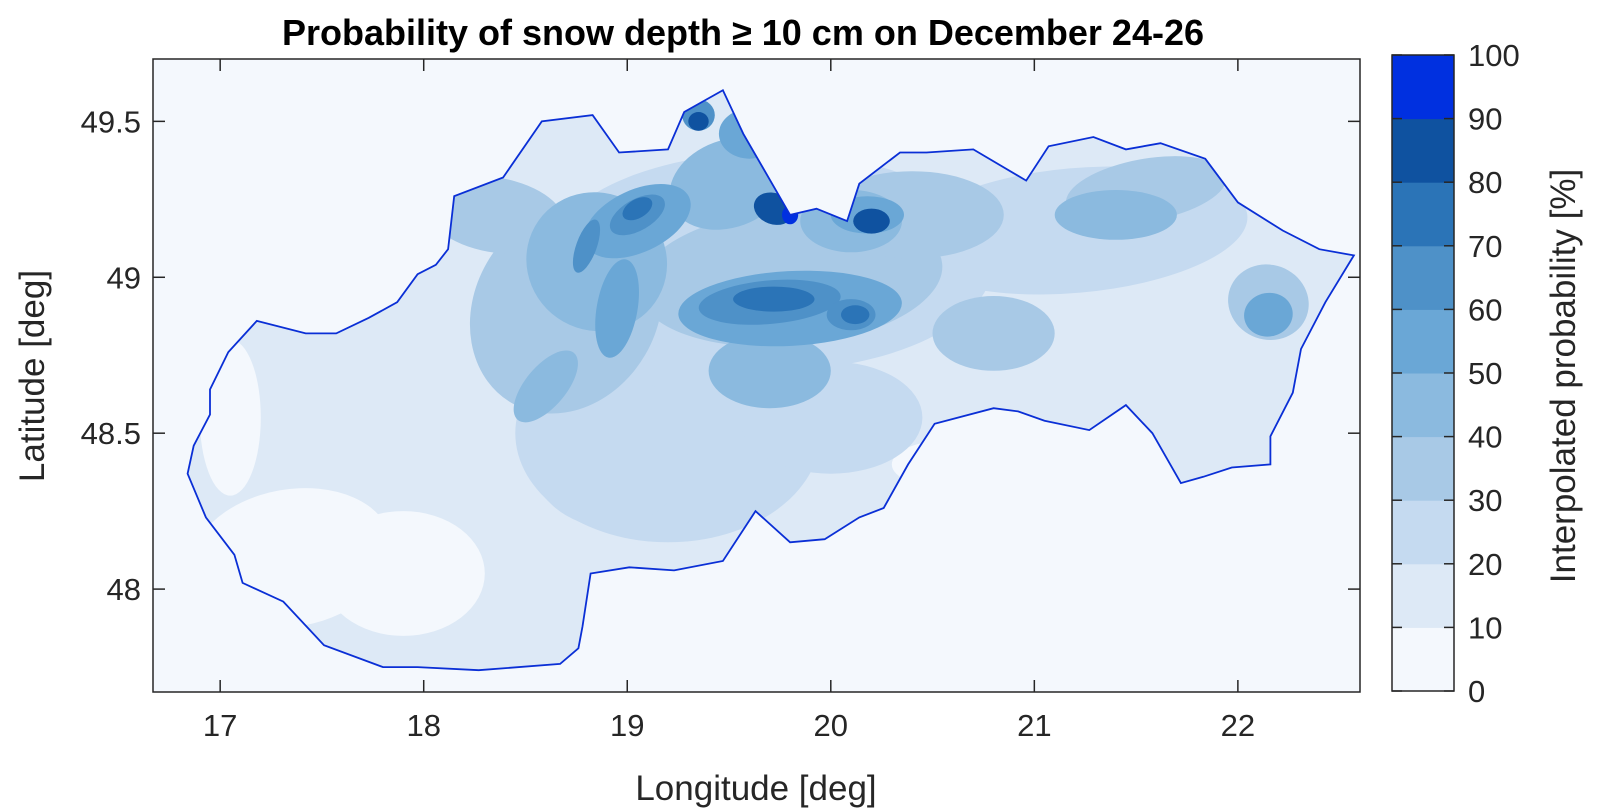  I want to click on colorbar-tick-label: 10, so click(1485, 627).